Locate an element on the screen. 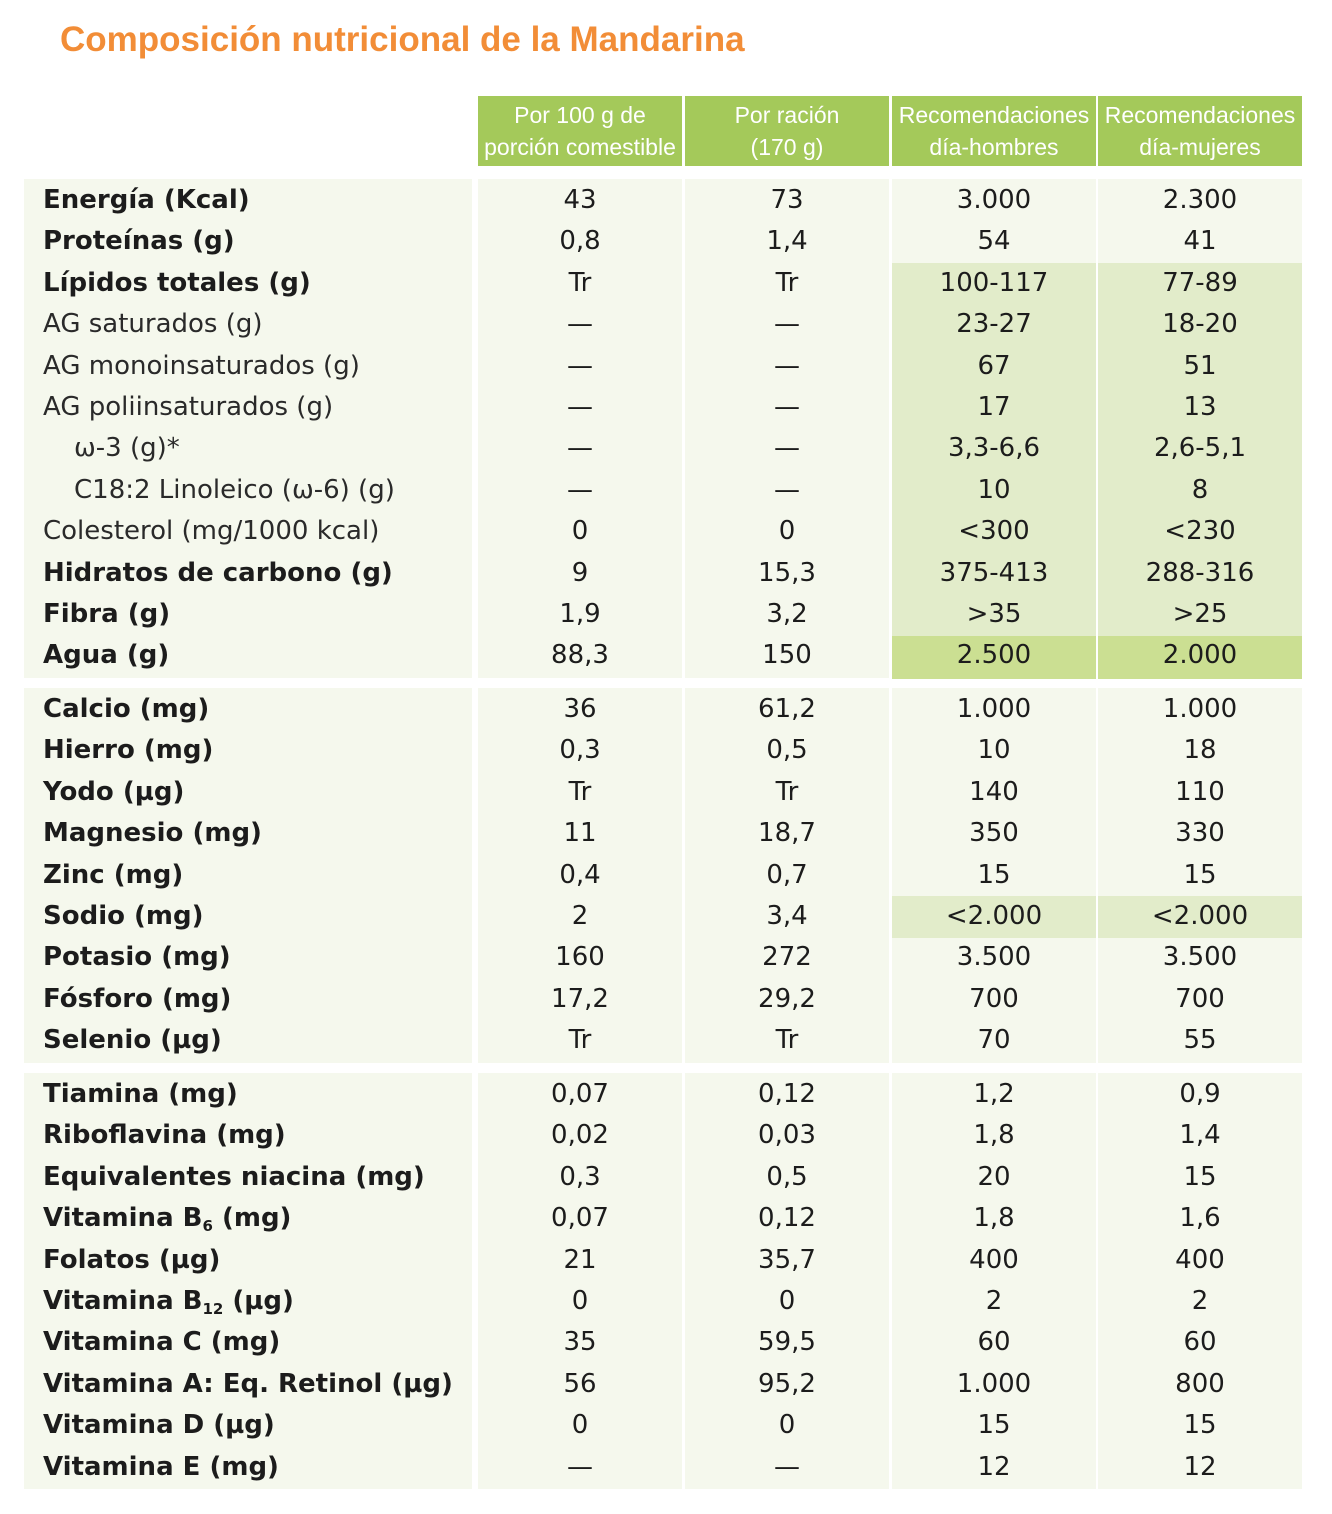 The height and width of the screenshot is (1514, 1332). header-line: Recomendaciones is located at coordinates (994, 115).